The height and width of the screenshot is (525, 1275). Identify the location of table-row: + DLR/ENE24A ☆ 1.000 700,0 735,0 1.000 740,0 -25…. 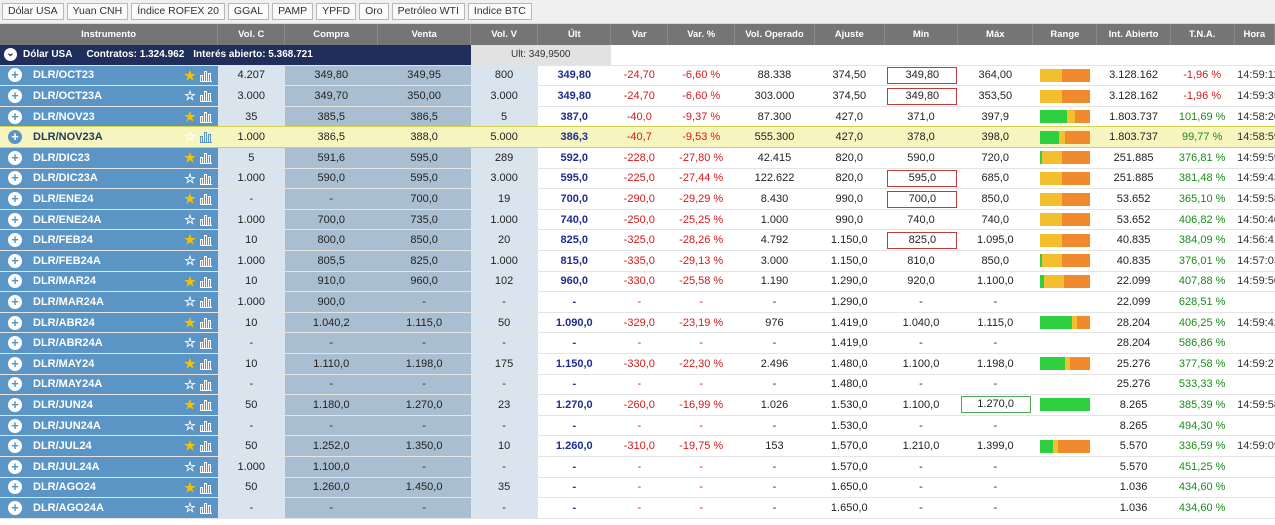
(637, 219).